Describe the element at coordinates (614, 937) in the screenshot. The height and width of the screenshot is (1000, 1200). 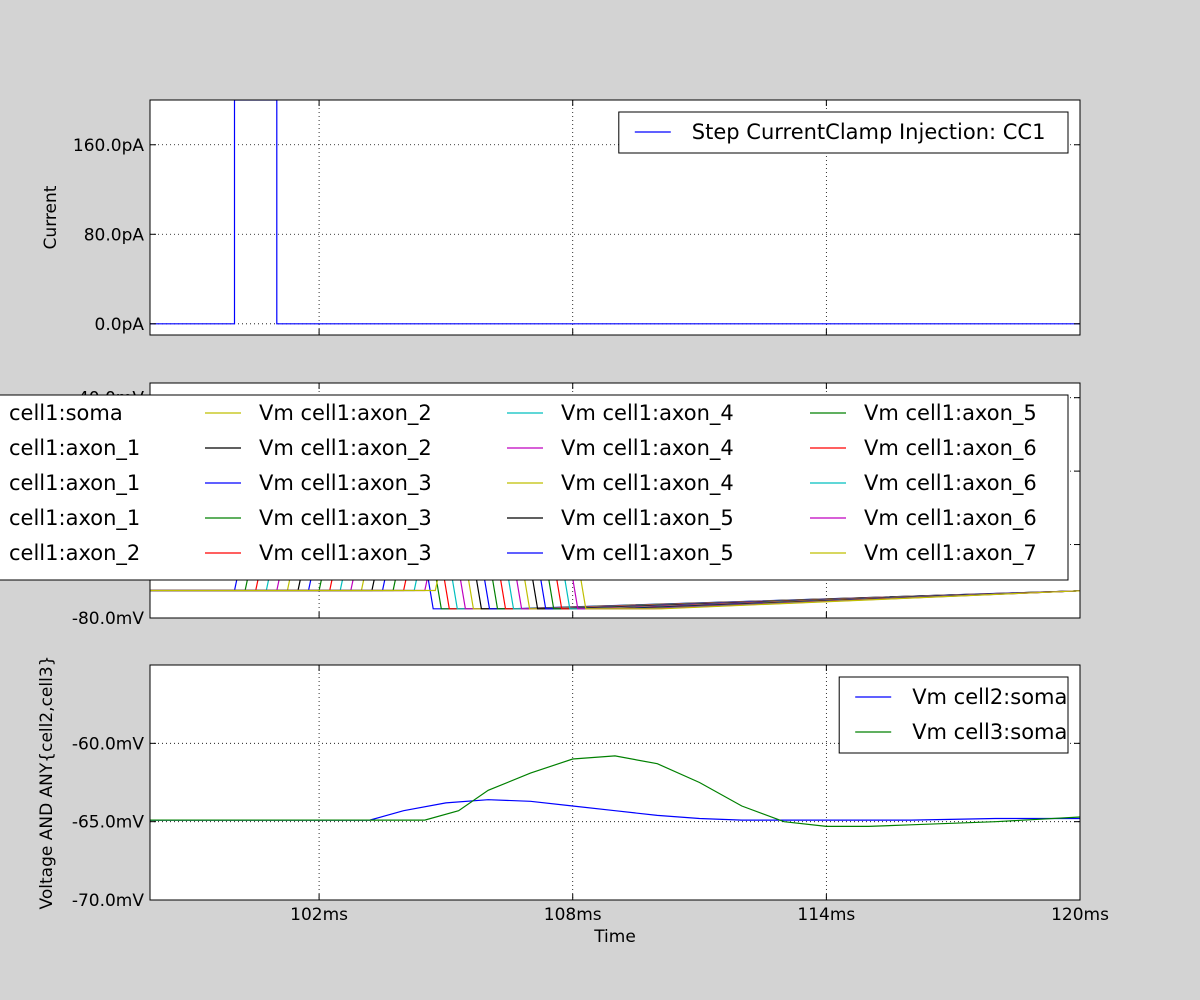
I see `x-axis-label: Time` at that location.